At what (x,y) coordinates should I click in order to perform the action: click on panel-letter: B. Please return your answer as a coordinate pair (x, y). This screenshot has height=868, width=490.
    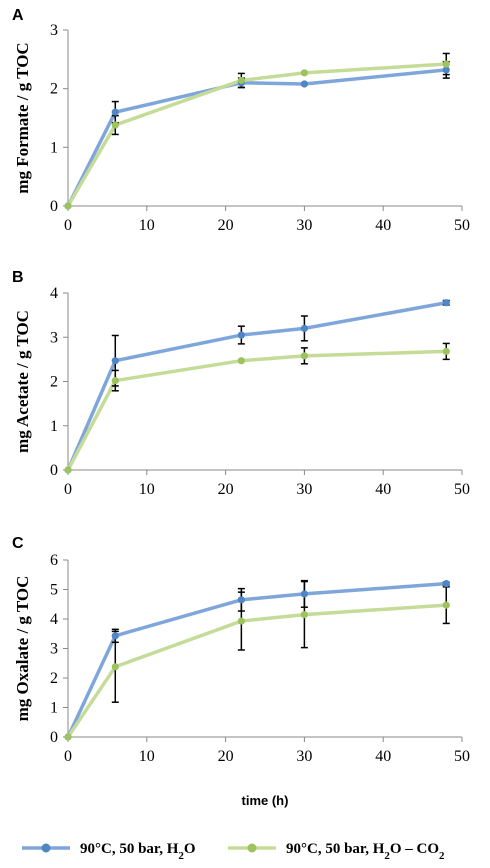
    Looking at the image, I should click on (18, 277).